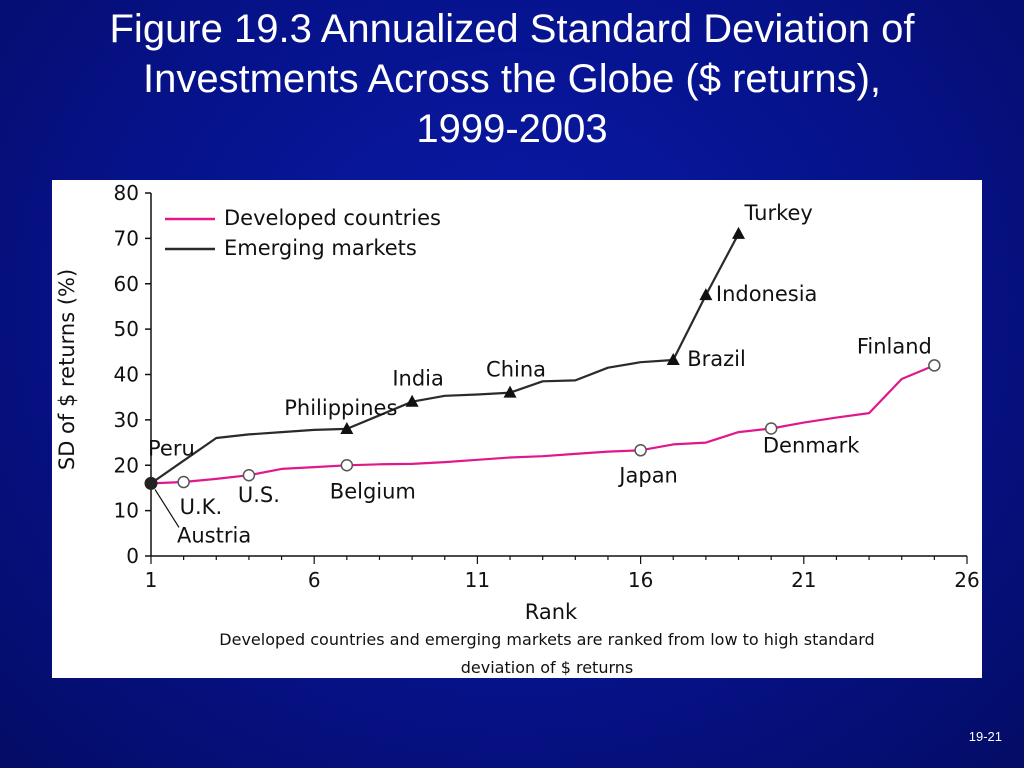  I want to click on annotation-label-finland: Finland, so click(894, 346).